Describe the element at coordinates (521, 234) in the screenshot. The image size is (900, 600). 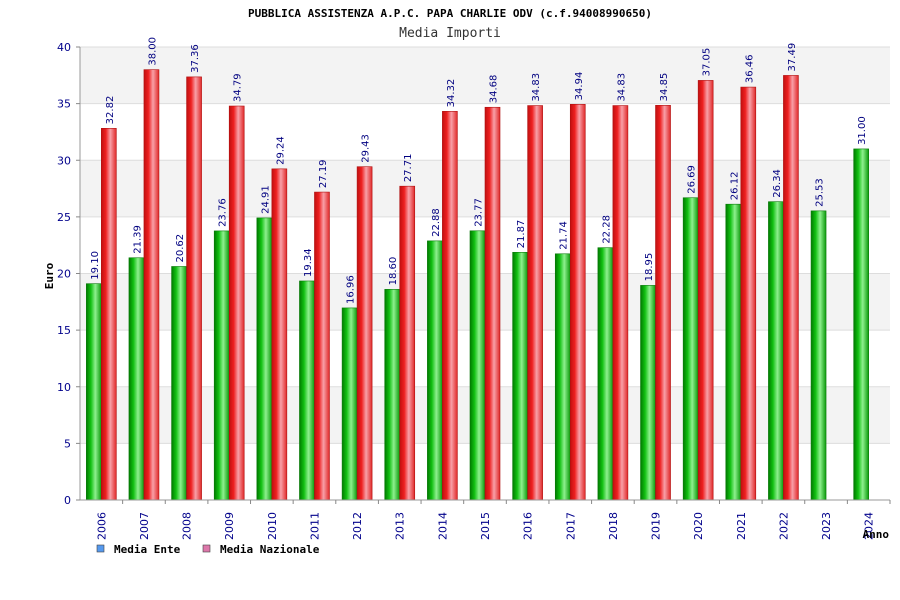
I see `data-label: 21.87` at that location.